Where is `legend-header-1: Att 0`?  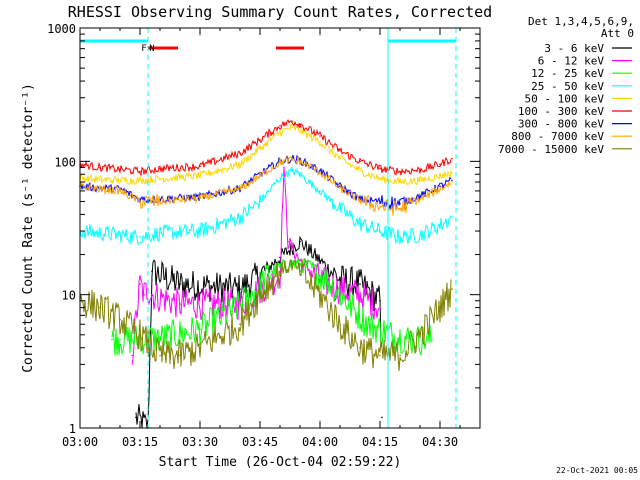
legend-header-1: Att 0 is located at coordinates (617, 33).